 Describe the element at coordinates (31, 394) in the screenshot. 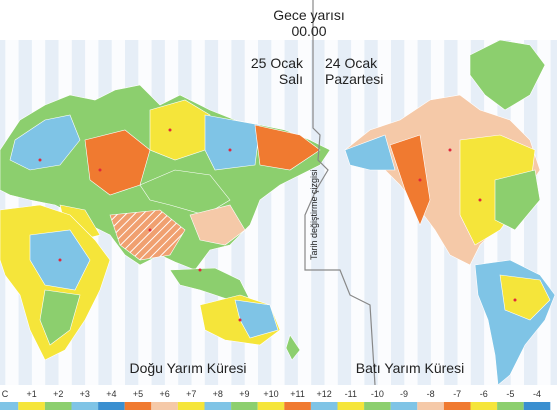

I see `zone-label: +1` at that location.